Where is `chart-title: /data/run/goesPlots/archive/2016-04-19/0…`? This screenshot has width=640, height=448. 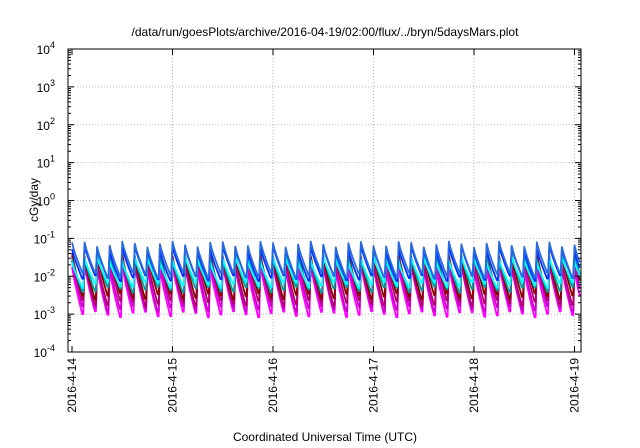 chart-title: /data/run/goesPlots/archive/2016-04-19/0… is located at coordinates (326, 32).